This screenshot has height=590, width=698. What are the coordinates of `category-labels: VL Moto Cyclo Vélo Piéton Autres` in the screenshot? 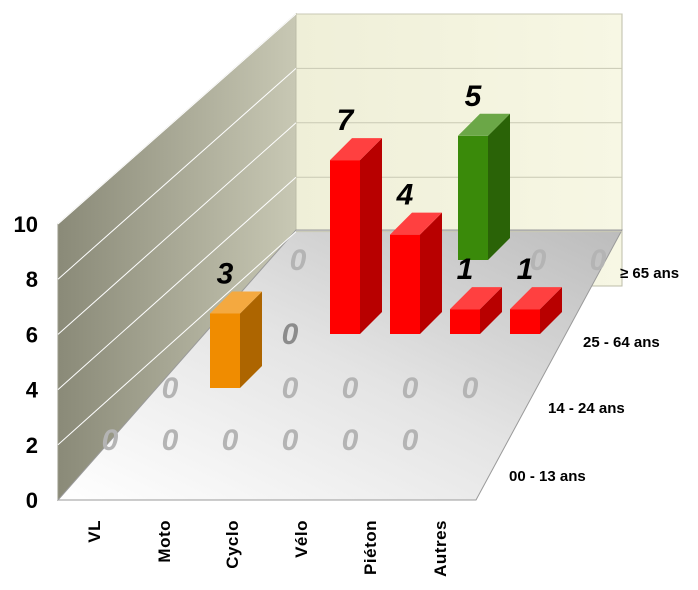 It's located at (267, 548).